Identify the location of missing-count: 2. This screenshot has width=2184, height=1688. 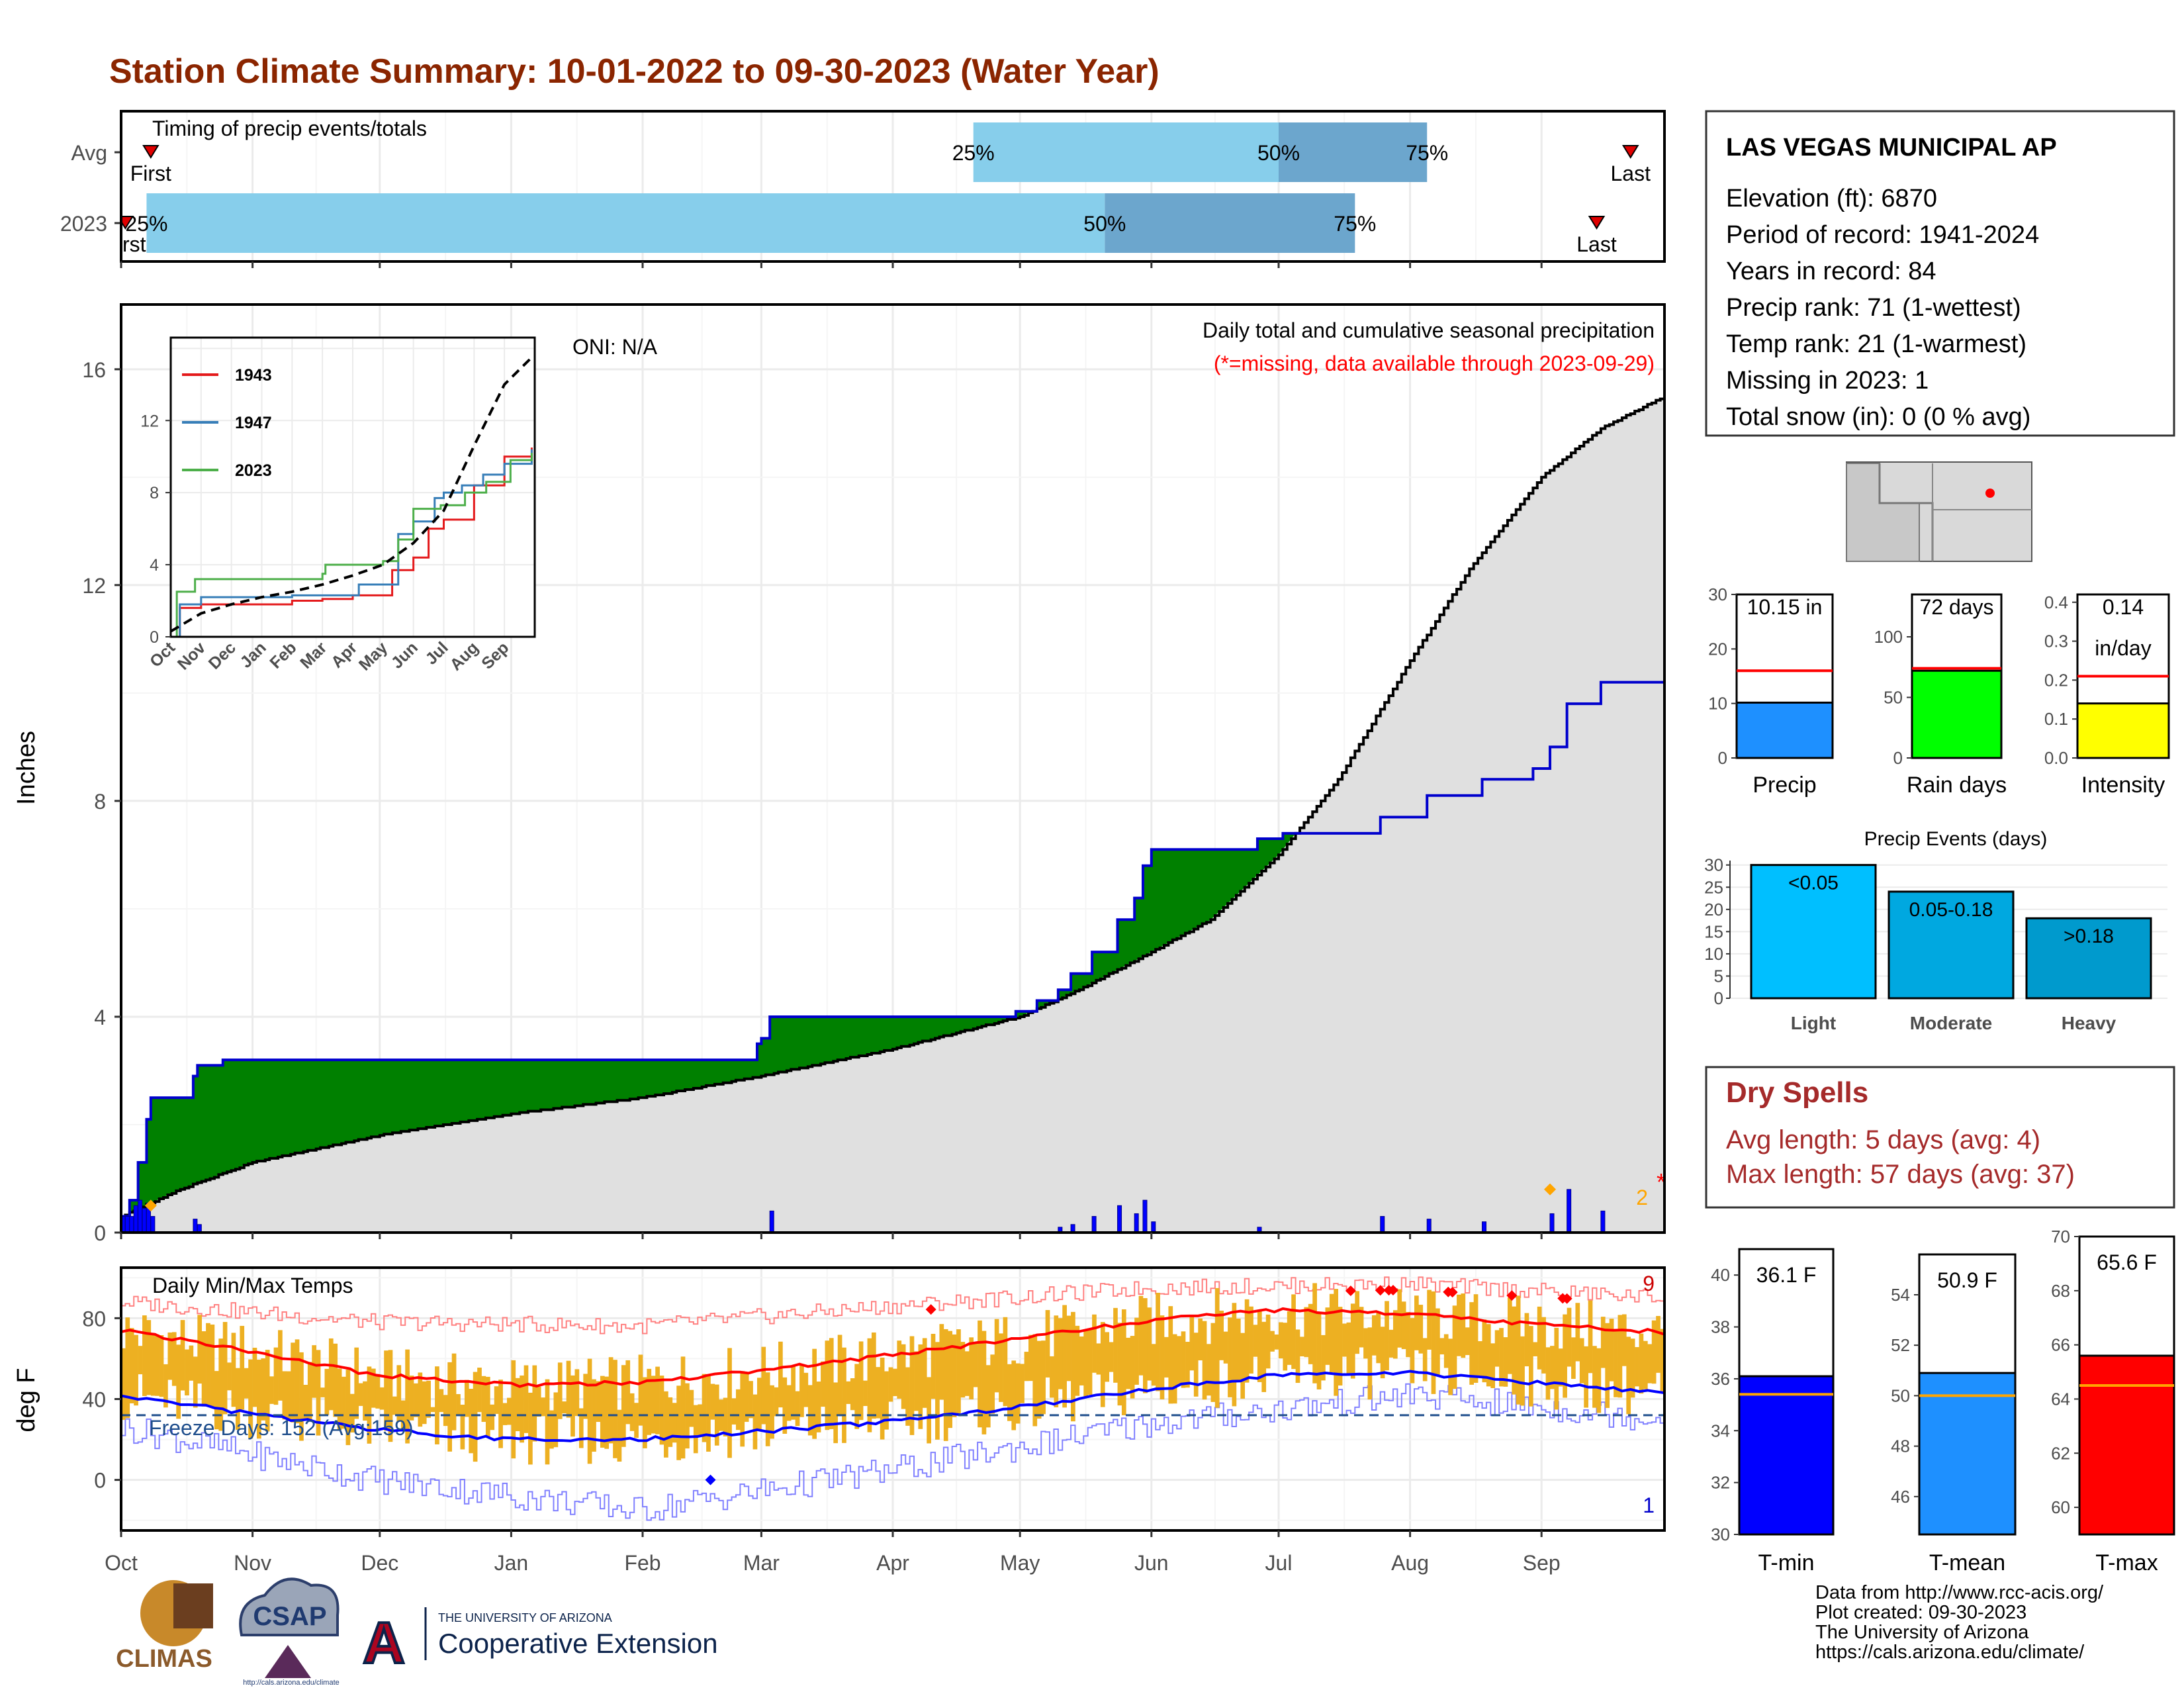
(1642, 1197).